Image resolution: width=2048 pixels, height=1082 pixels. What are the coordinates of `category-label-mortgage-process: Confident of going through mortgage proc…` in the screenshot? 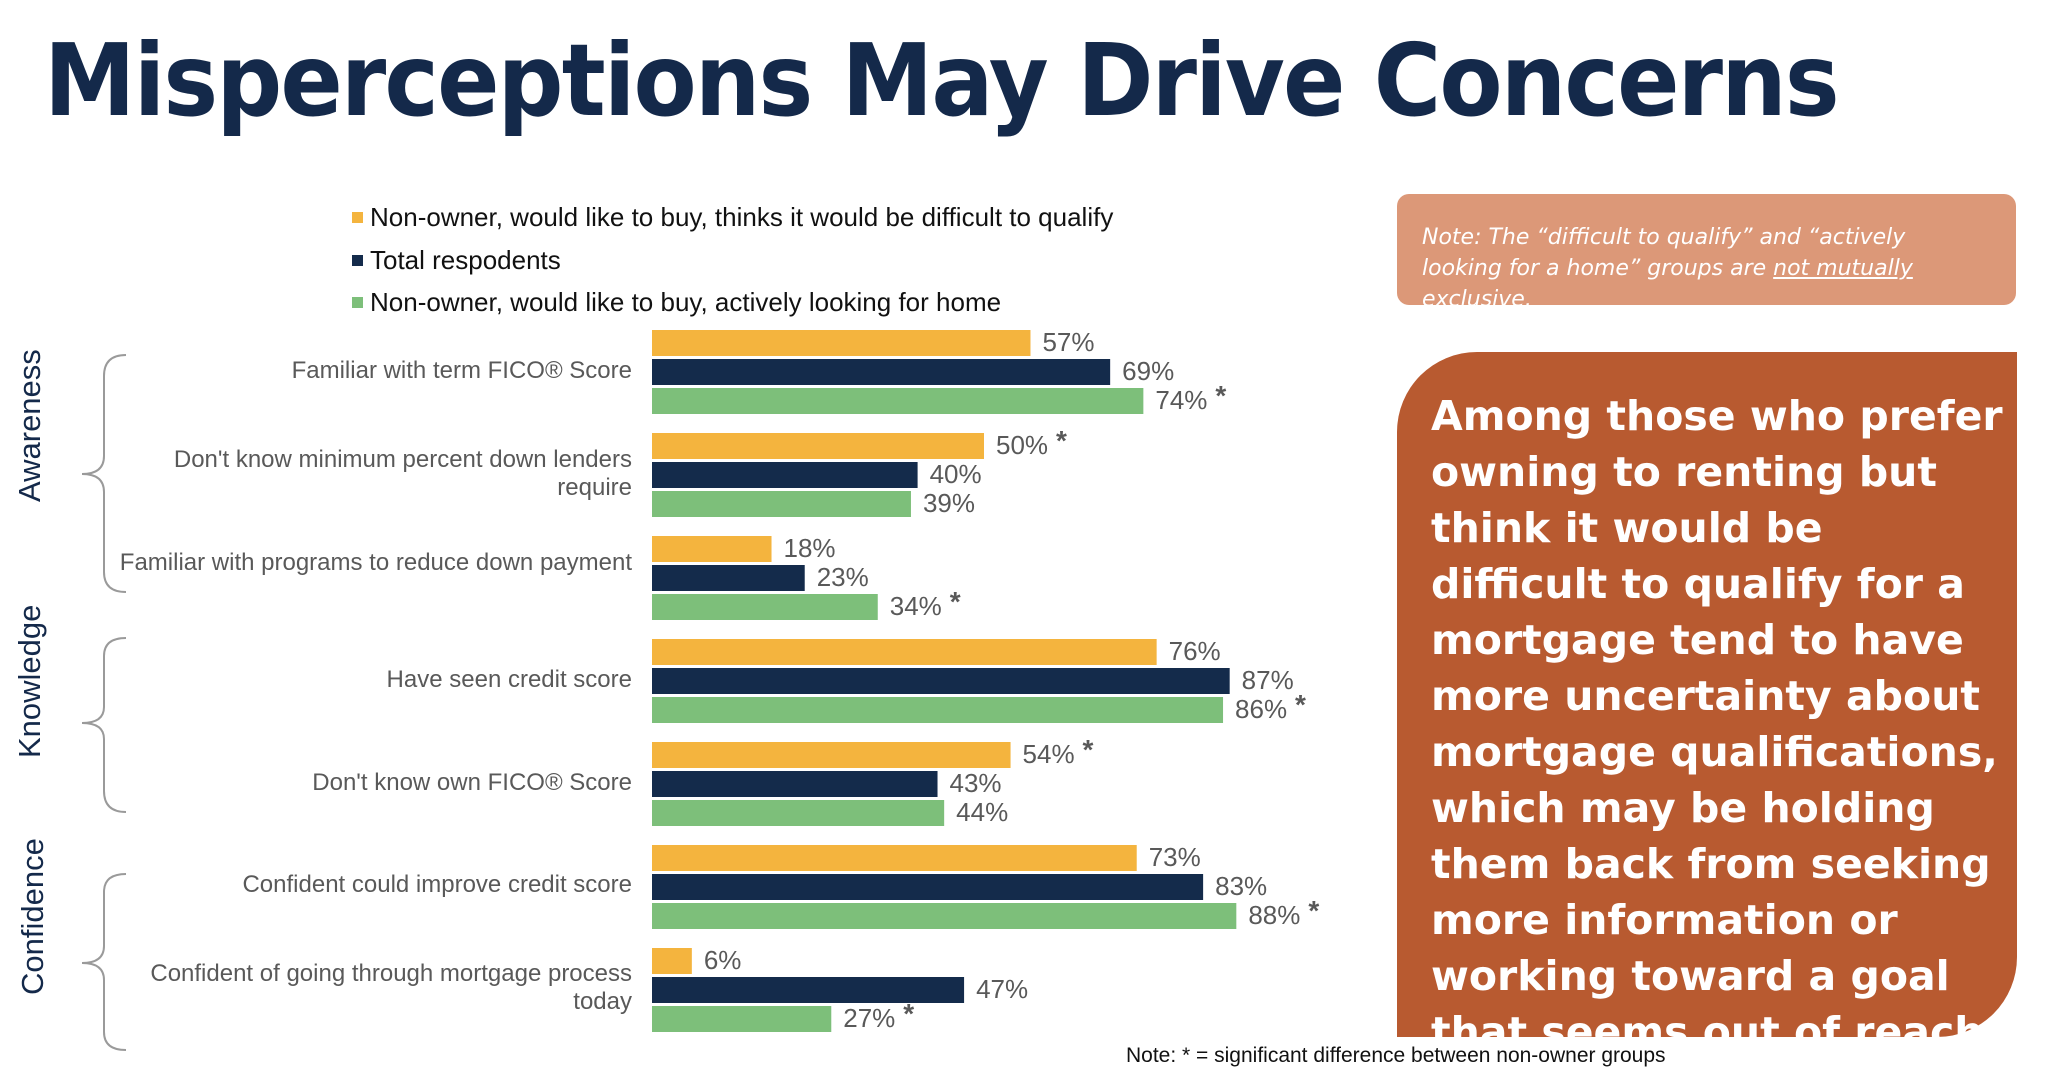 It's located at (391, 987).